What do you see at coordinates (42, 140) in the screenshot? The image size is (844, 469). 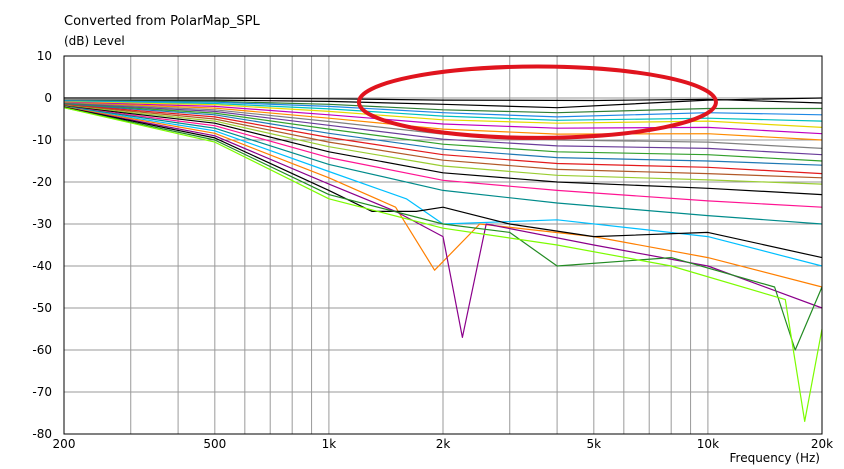 I see `y-tick-label: -10` at bounding box center [42, 140].